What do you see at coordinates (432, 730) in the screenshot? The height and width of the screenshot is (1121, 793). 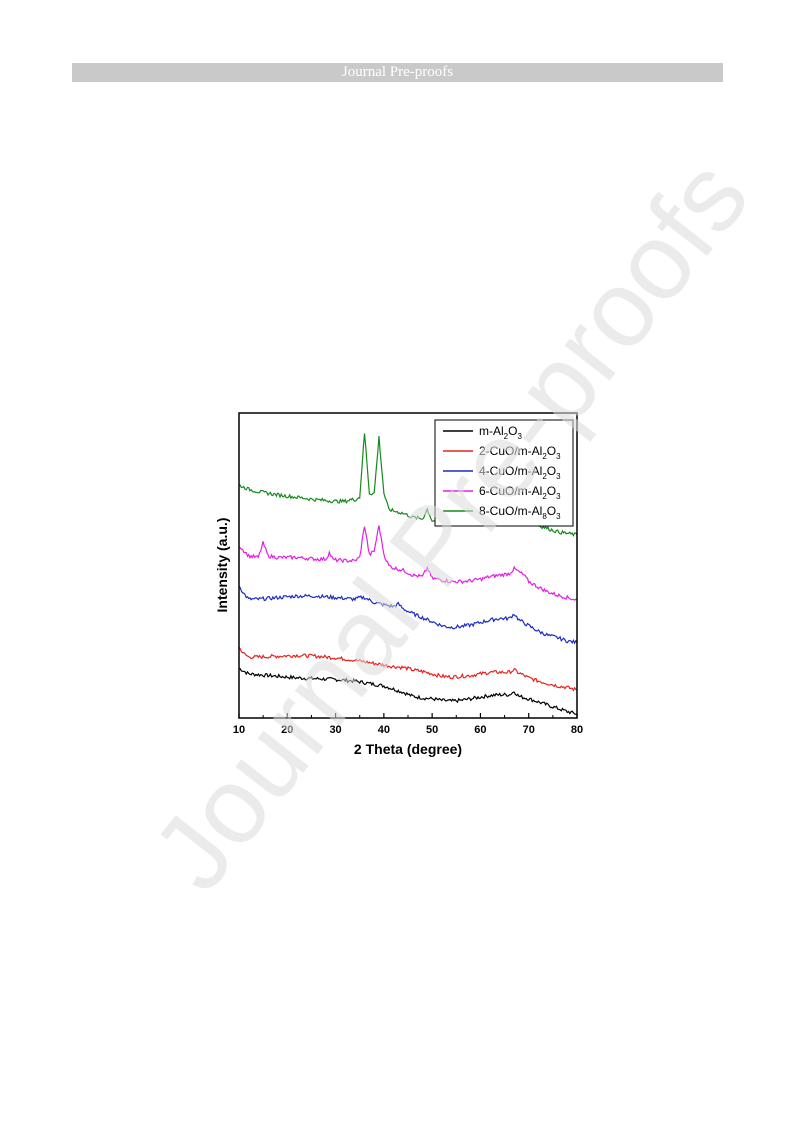 I see `x-tick-label: 50` at bounding box center [432, 730].